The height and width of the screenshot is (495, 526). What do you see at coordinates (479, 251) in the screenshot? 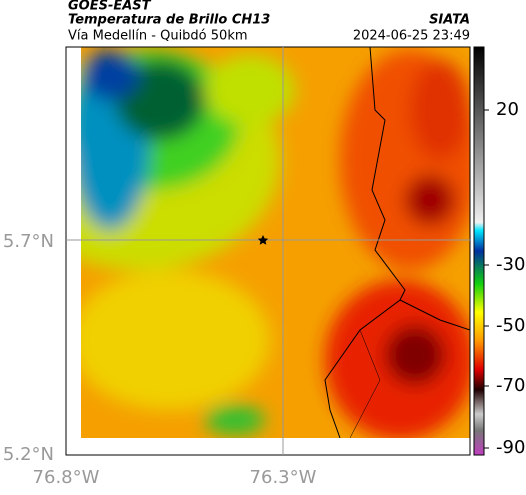
I see `colorbar` at bounding box center [479, 251].